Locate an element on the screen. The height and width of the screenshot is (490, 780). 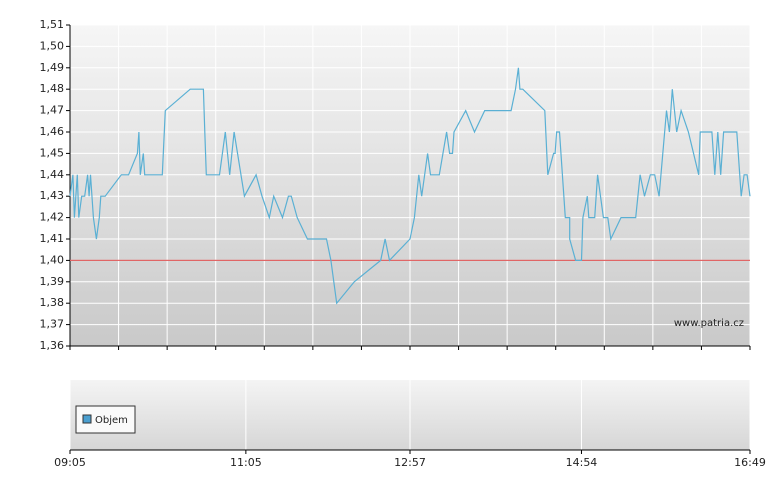
y-tick-label: 1,45 is located at coordinates (52, 152).